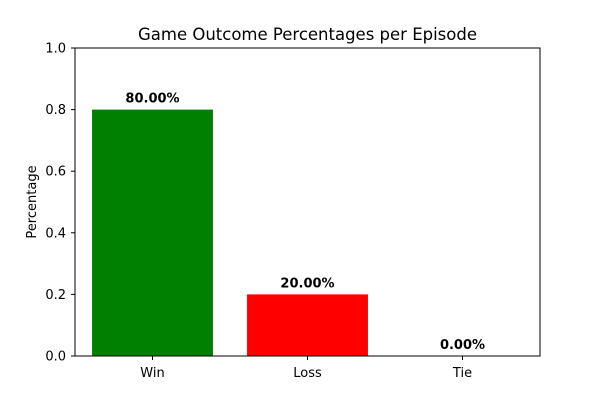  I want to click on y-tick-label: 0.0, so click(55, 357).